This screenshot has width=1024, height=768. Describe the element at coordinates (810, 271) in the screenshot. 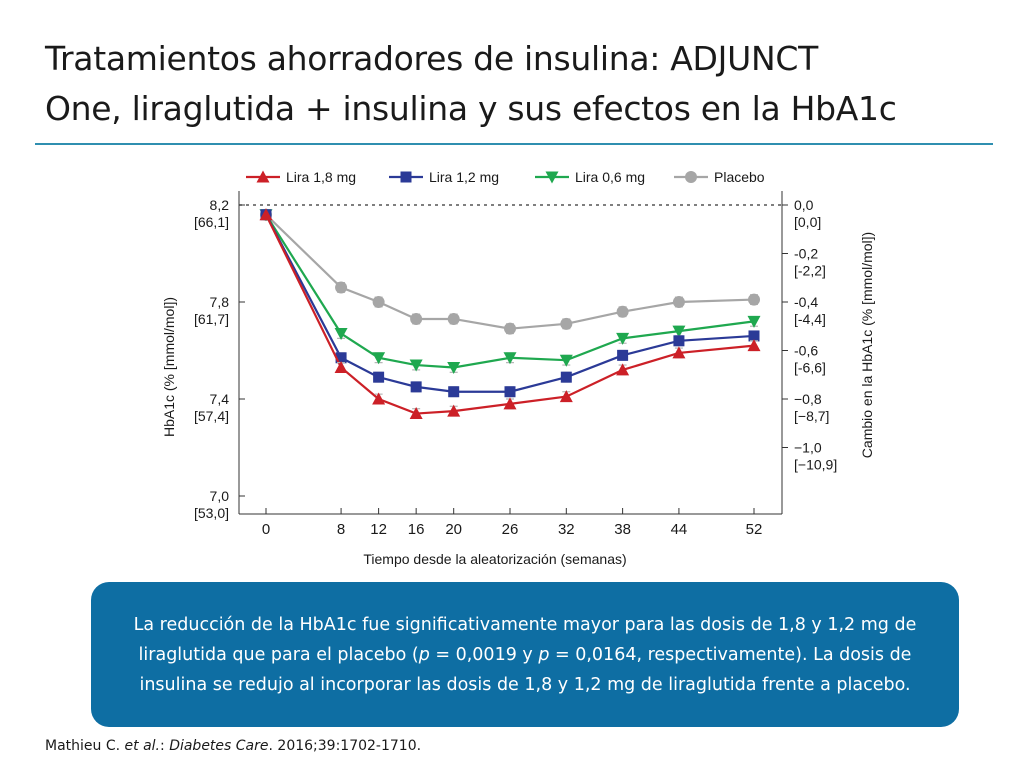

I see `y-right-tick-sublabel: [-2,2]` at that location.